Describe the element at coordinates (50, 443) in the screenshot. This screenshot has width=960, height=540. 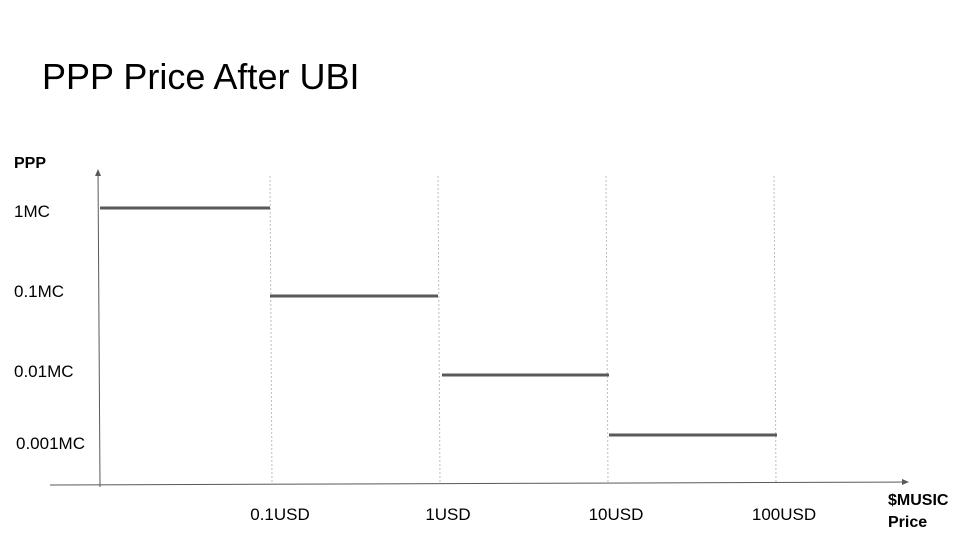
I see `y-tick-label: 0.001MC` at that location.